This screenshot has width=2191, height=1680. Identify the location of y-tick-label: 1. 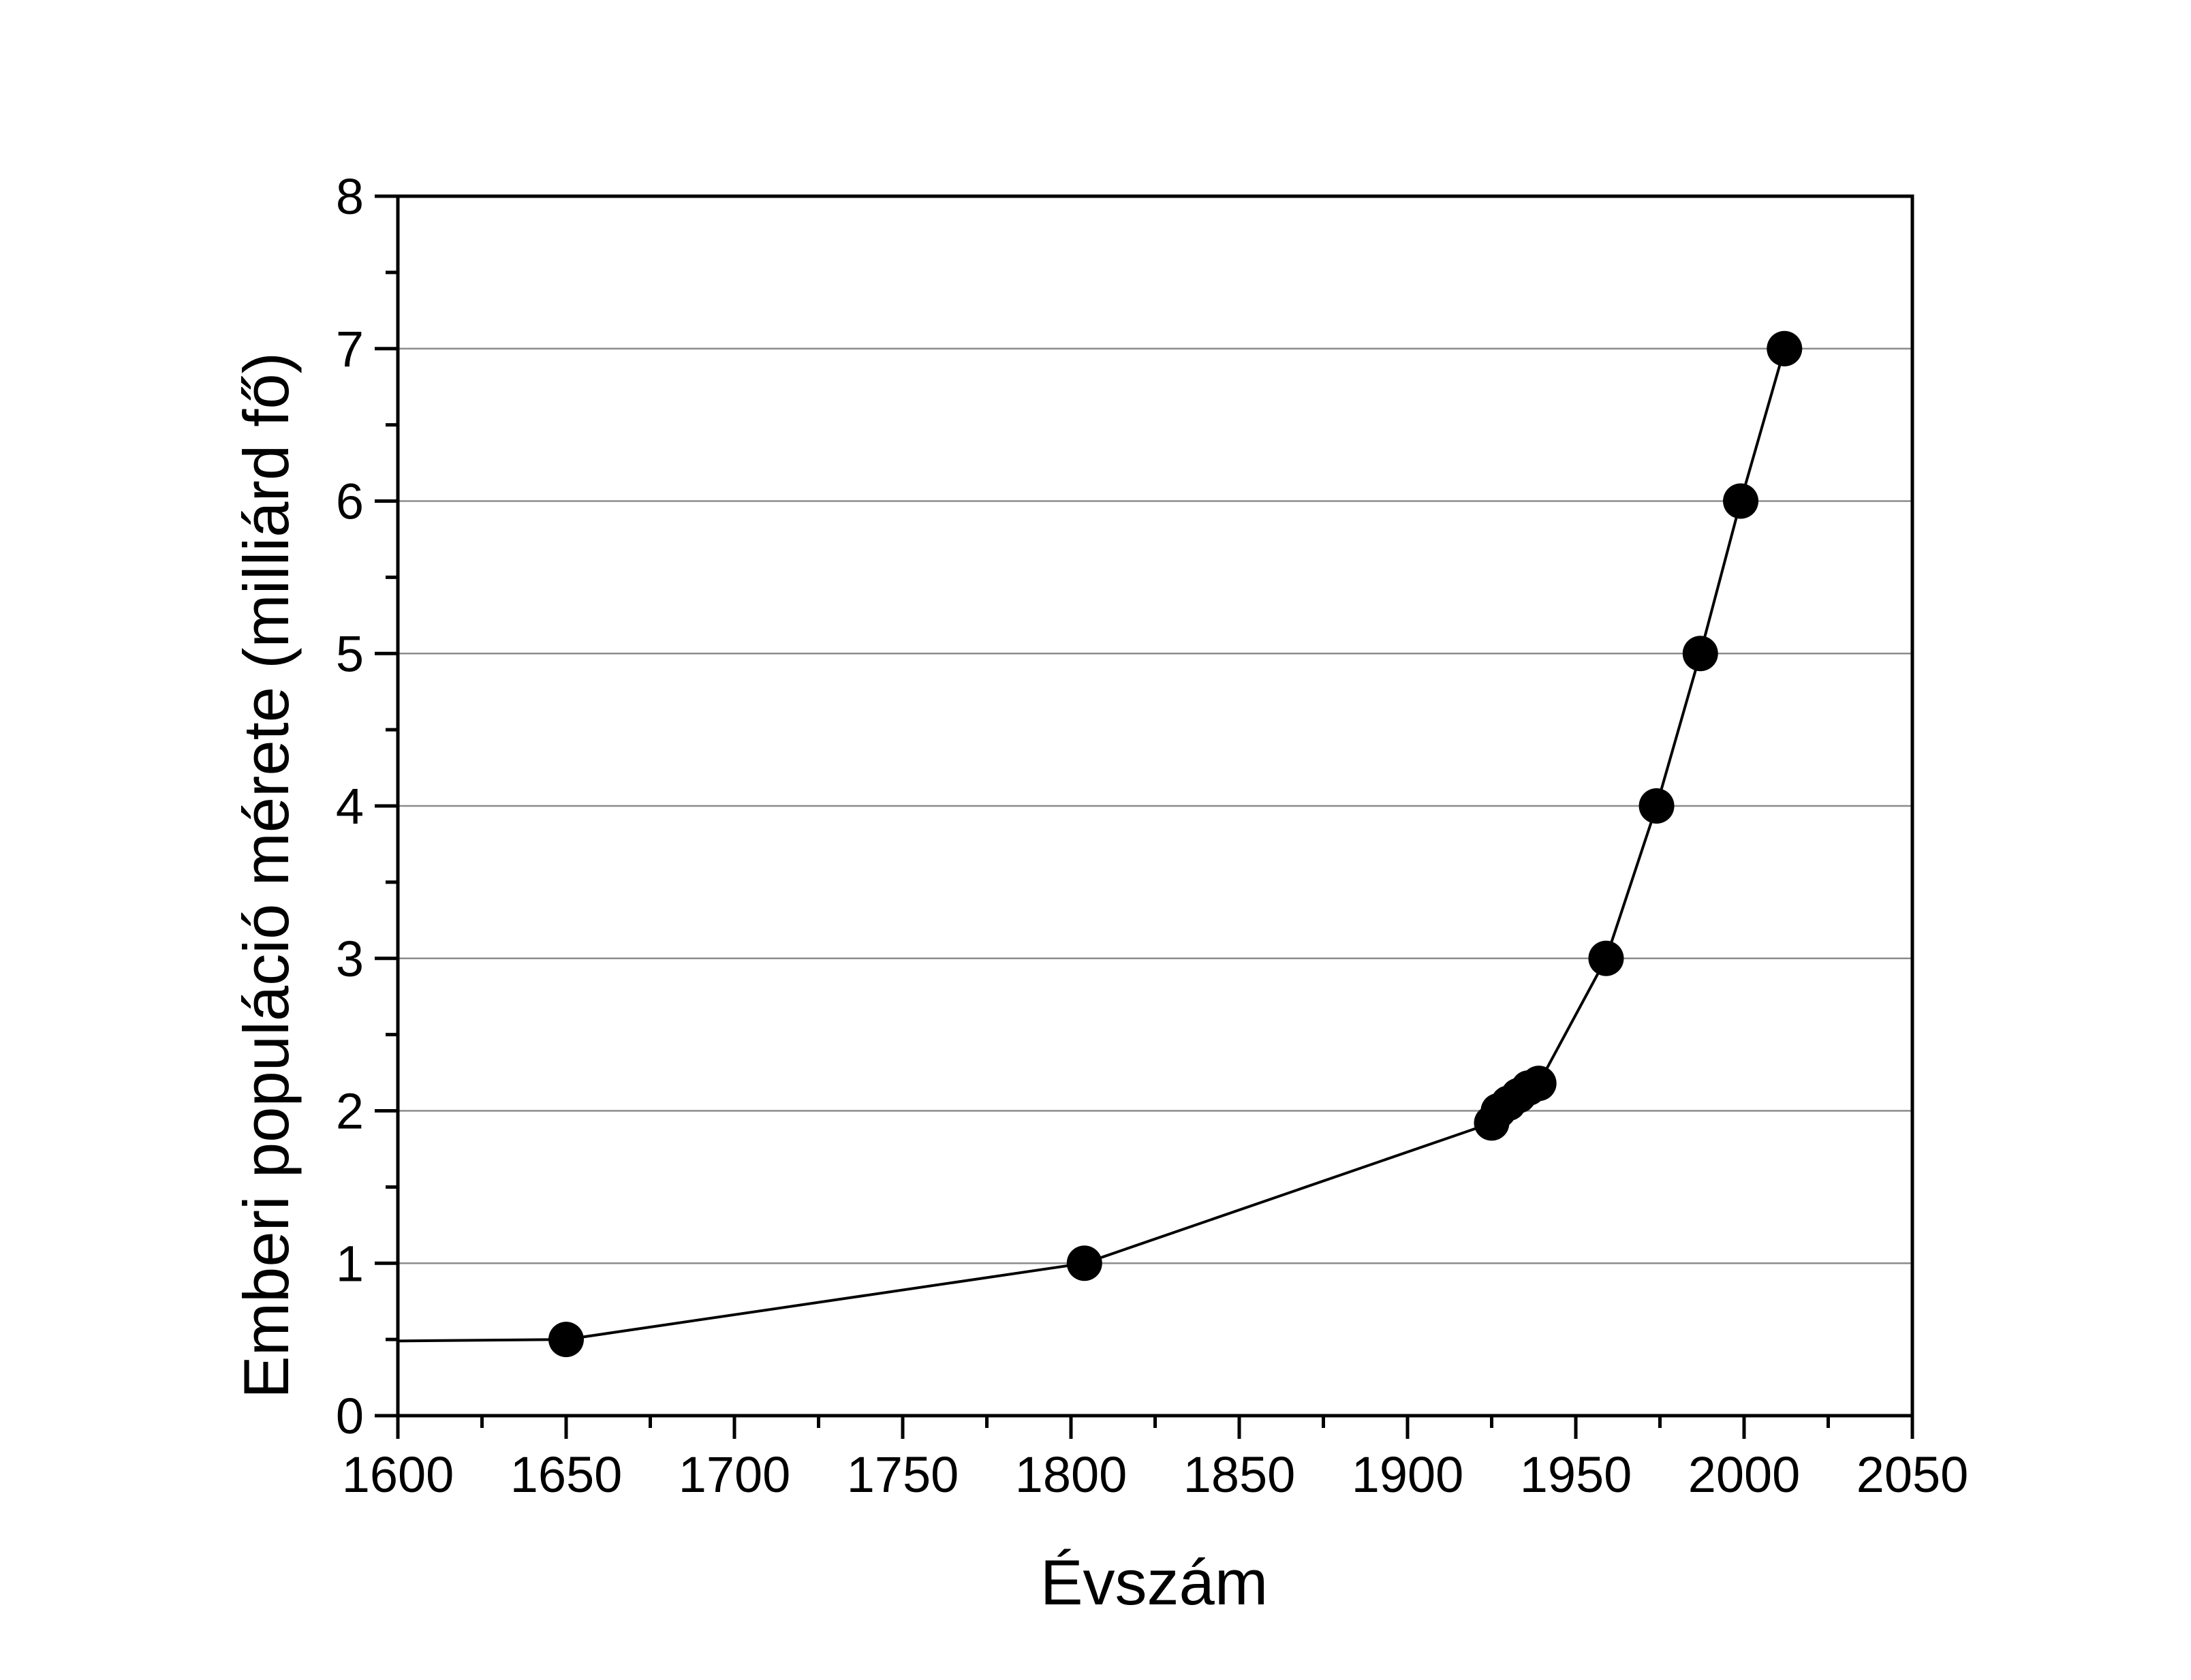
(350, 1263).